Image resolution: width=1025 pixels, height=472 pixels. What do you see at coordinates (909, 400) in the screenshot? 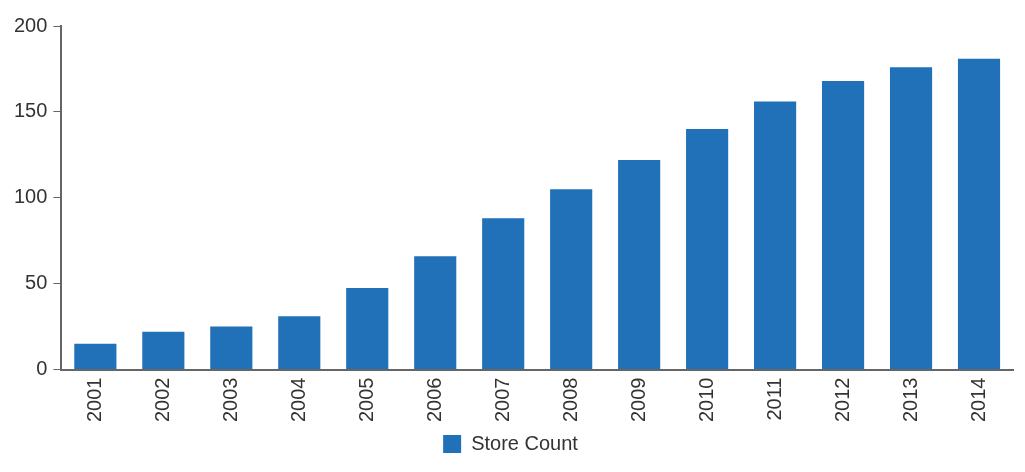
I see `x-tick-label: 2013` at bounding box center [909, 400].